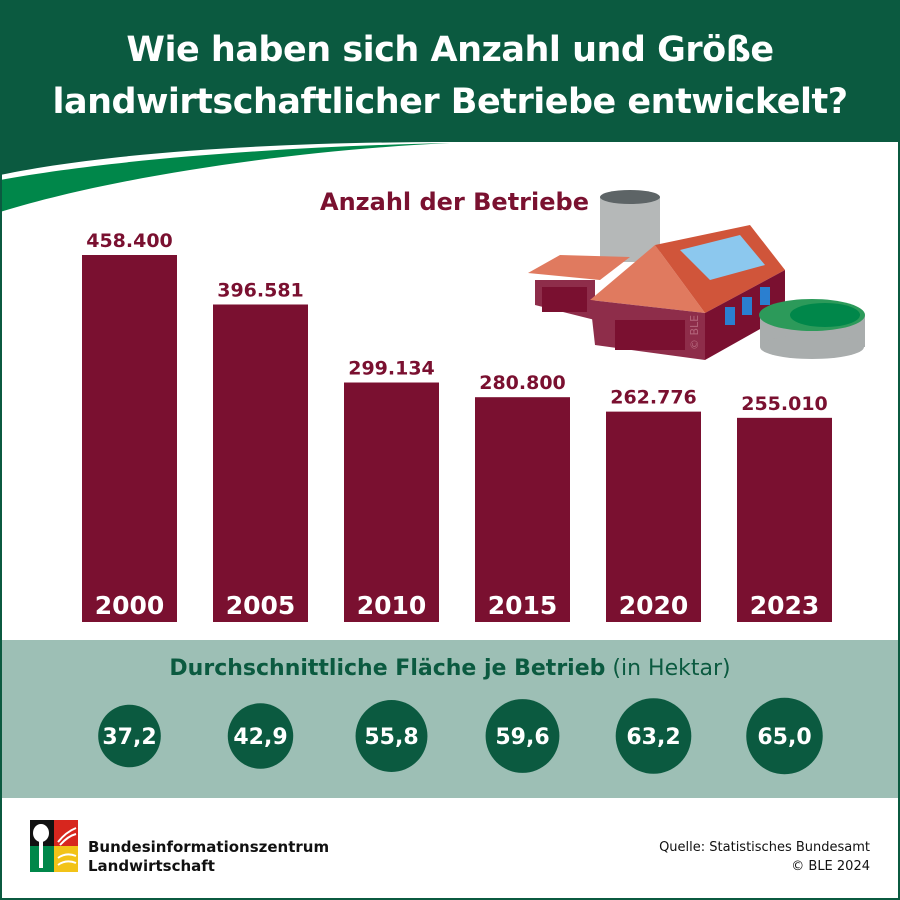  Describe the element at coordinates (454, 202) in the screenshot. I see `chart-title: Anzahl der Betriebe` at that location.